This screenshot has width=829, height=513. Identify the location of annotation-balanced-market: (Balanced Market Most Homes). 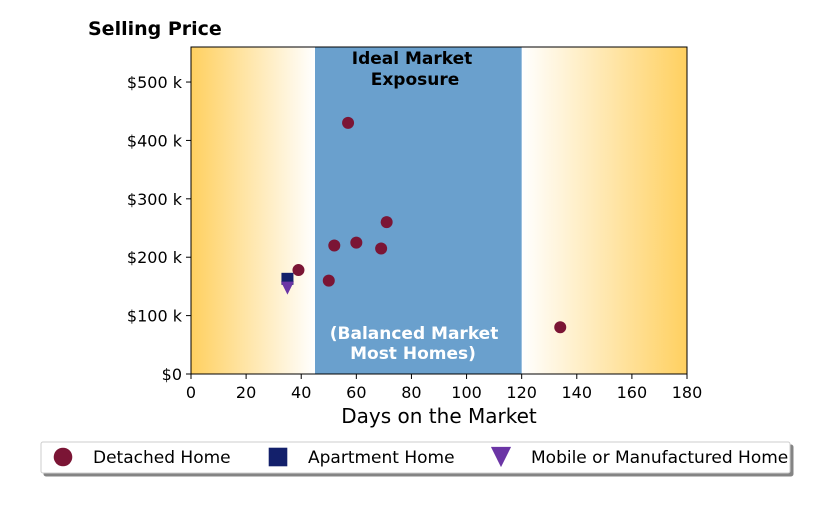
(417, 344).